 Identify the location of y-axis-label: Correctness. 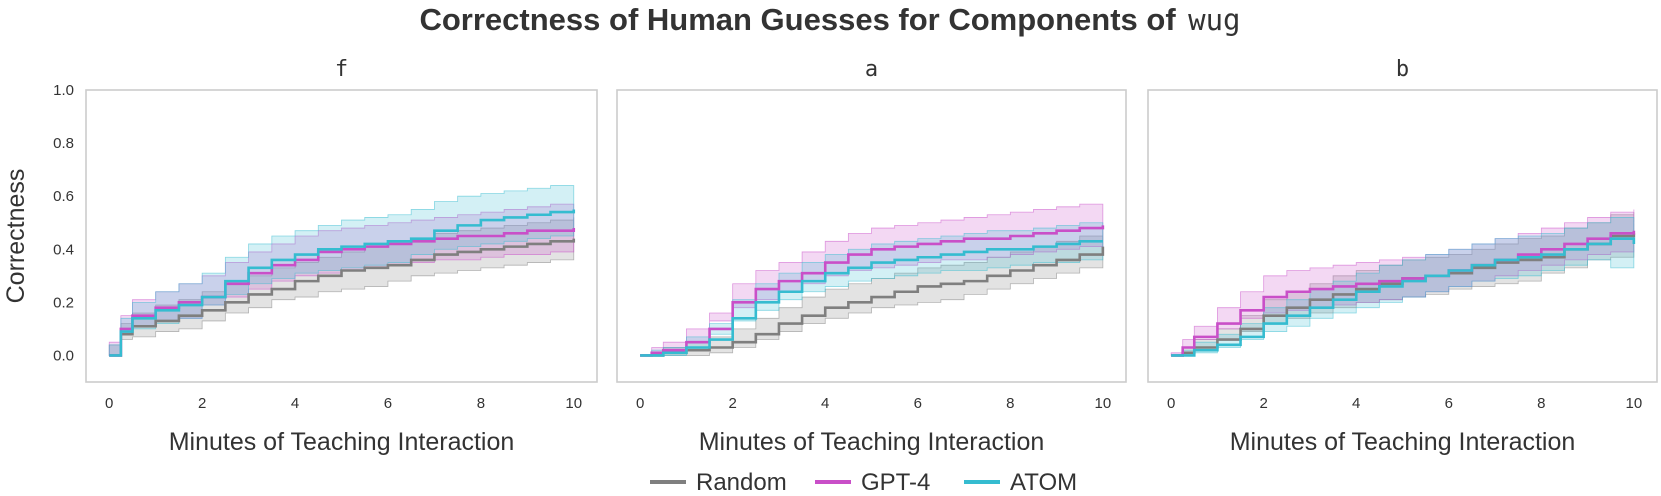
(16, 236).